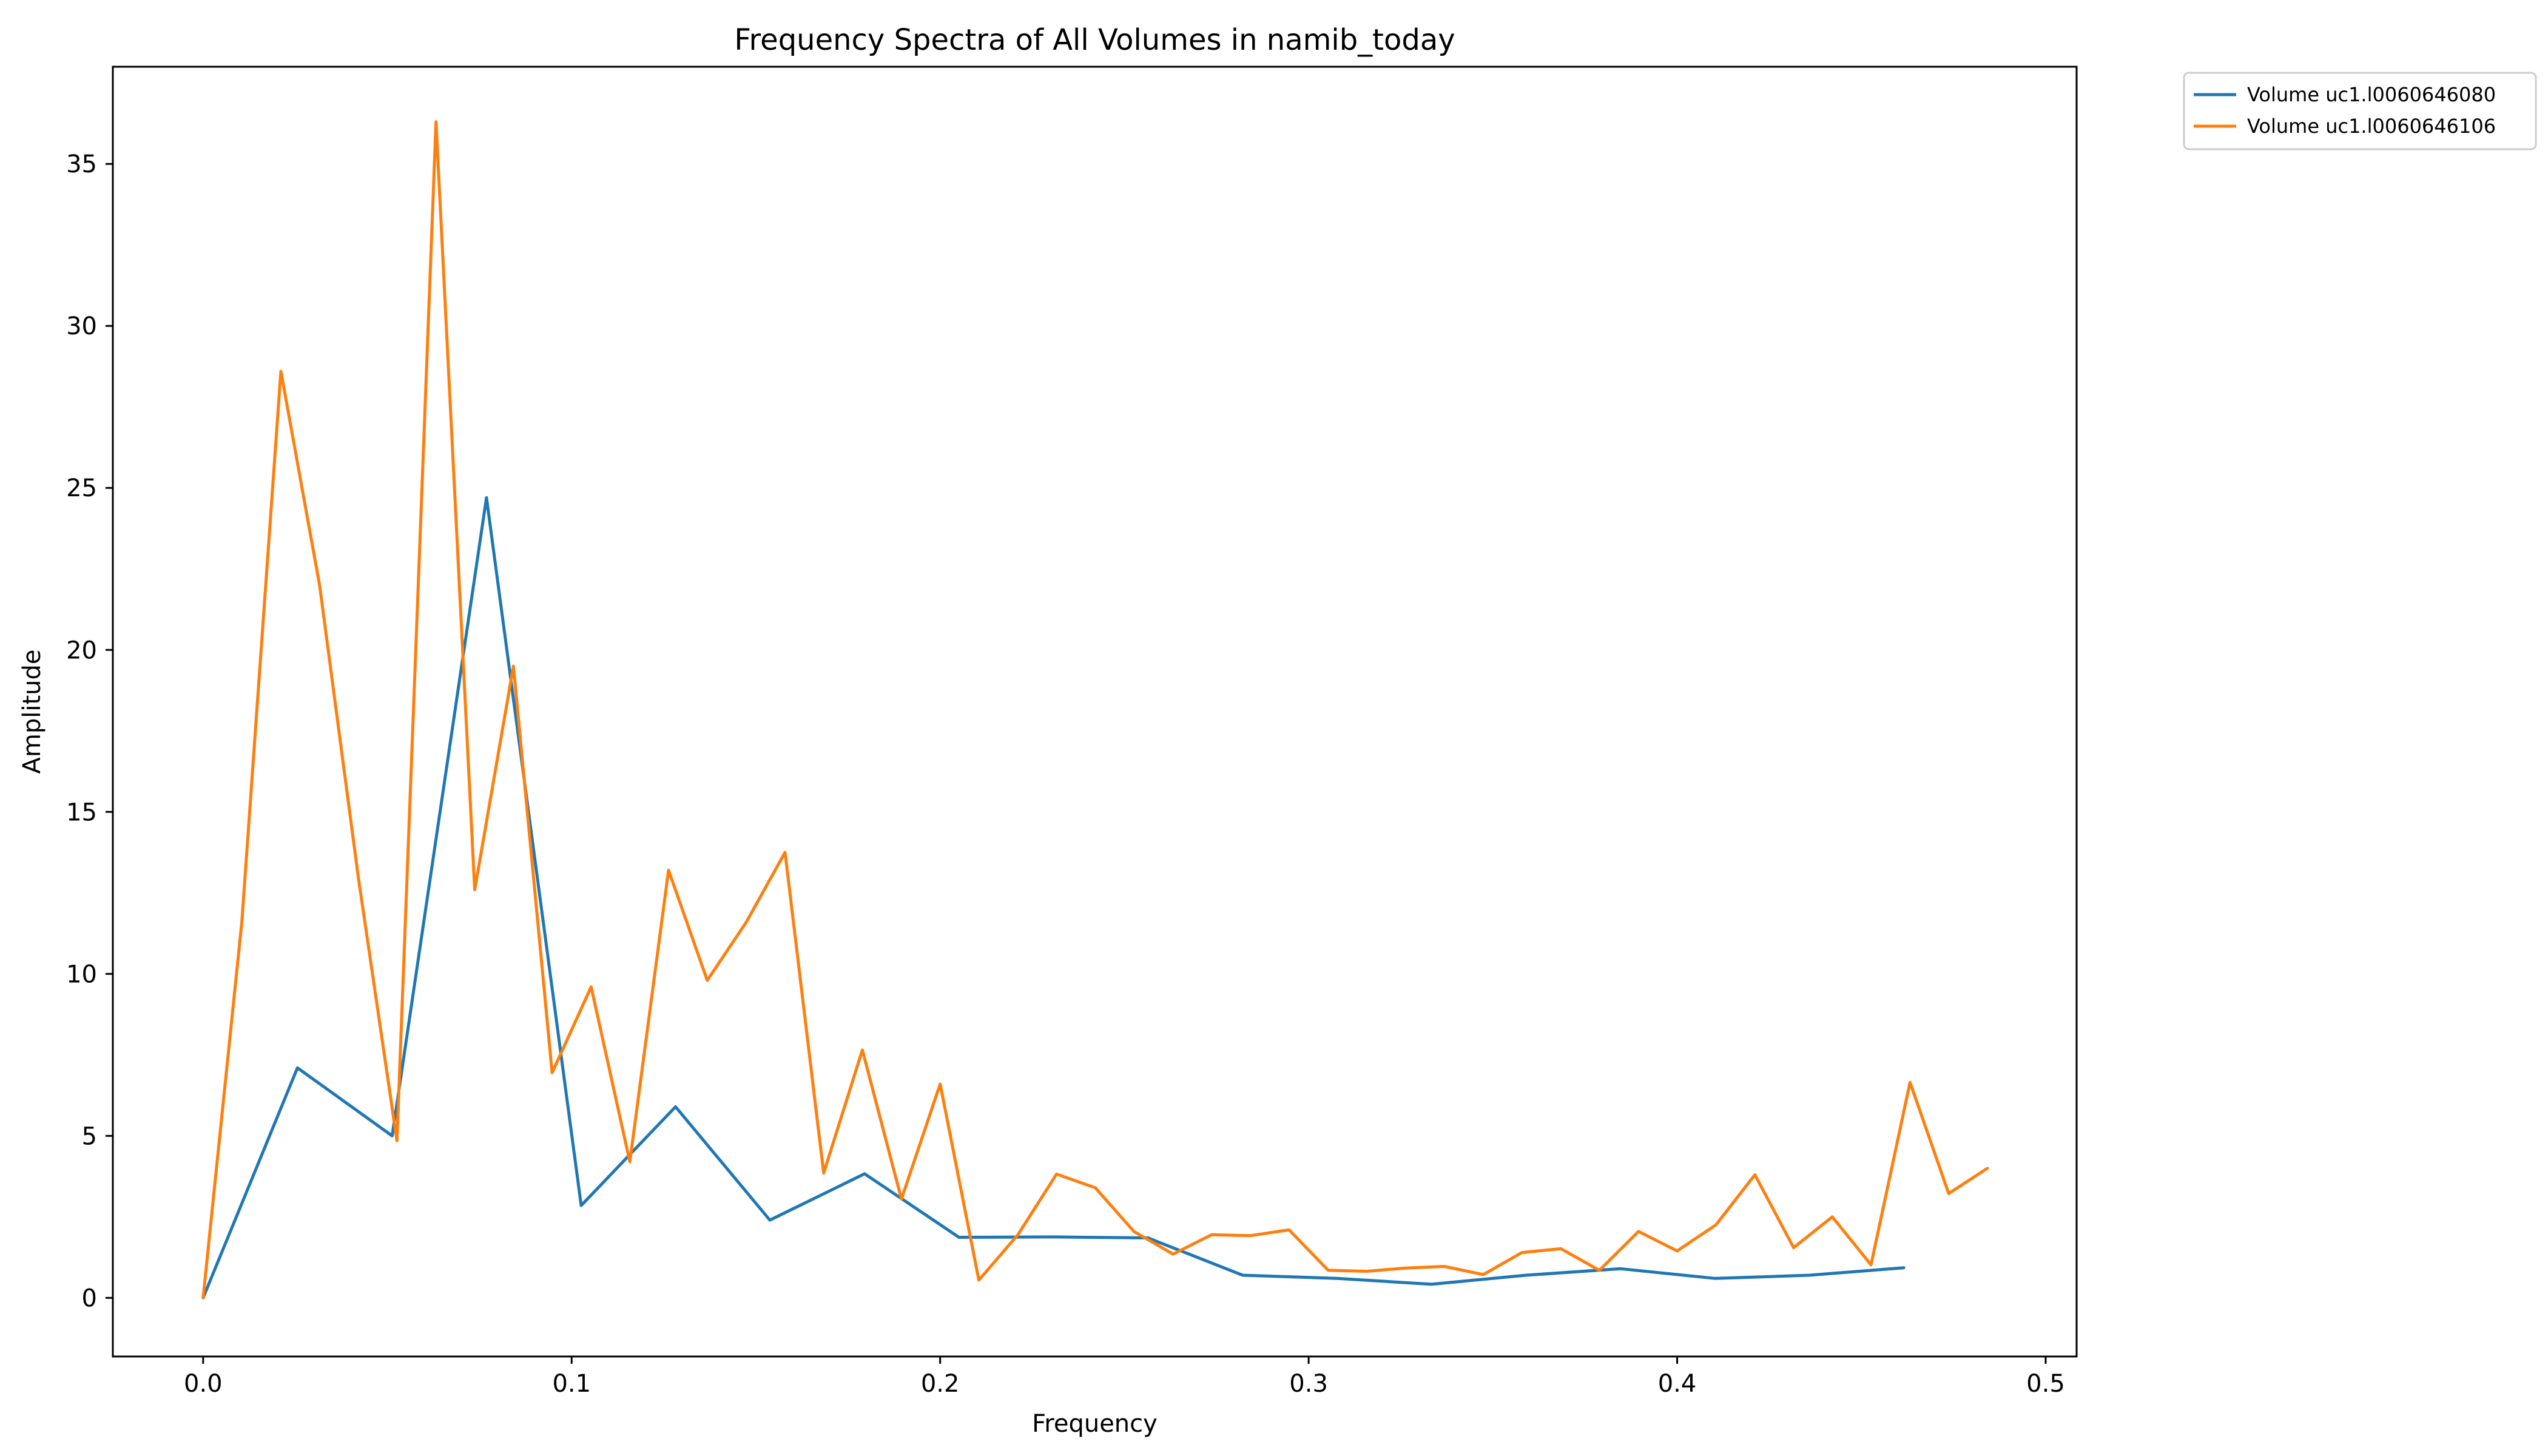 This screenshot has width=2548, height=1456. What do you see at coordinates (89, 1136) in the screenshot?
I see `y-tick-label: 5` at bounding box center [89, 1136].